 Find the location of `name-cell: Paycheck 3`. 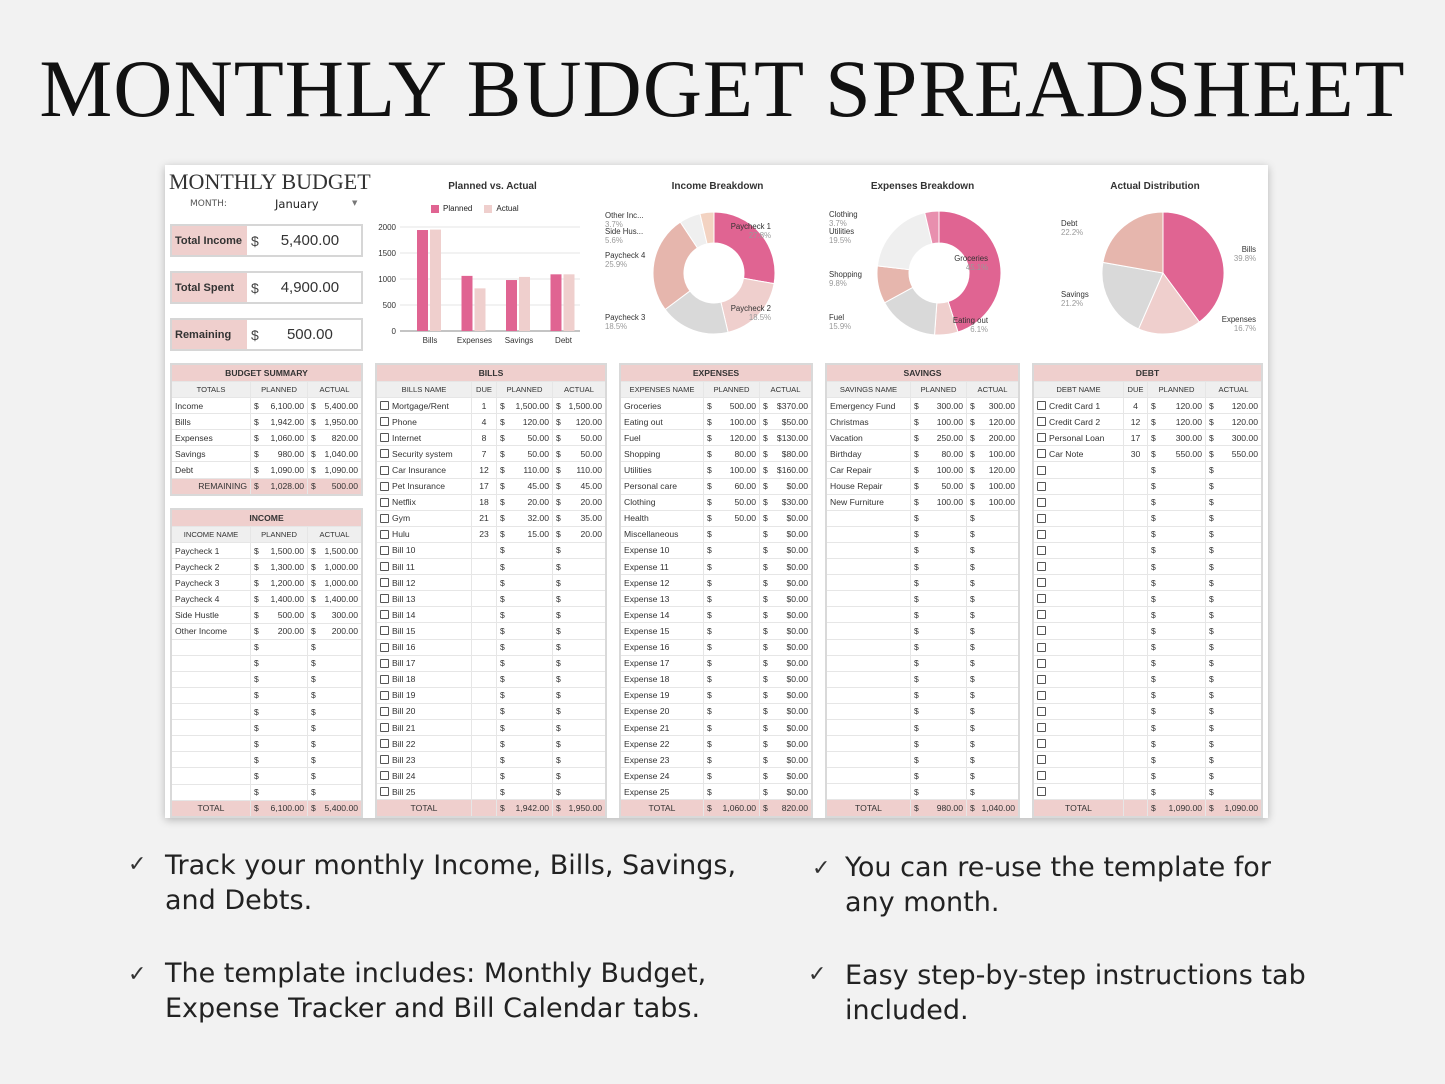

name-cell: Paycheck 3 is located at coordinates (211, 582).